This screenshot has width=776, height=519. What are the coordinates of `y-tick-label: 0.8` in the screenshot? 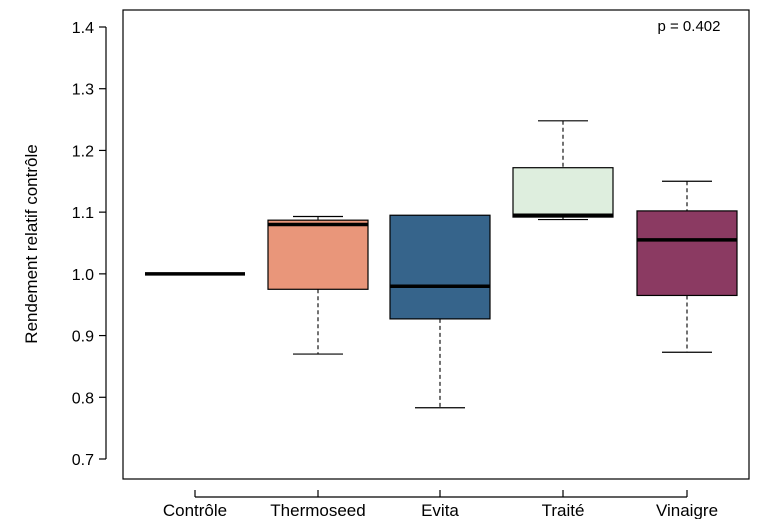 It's located at (83, 398).